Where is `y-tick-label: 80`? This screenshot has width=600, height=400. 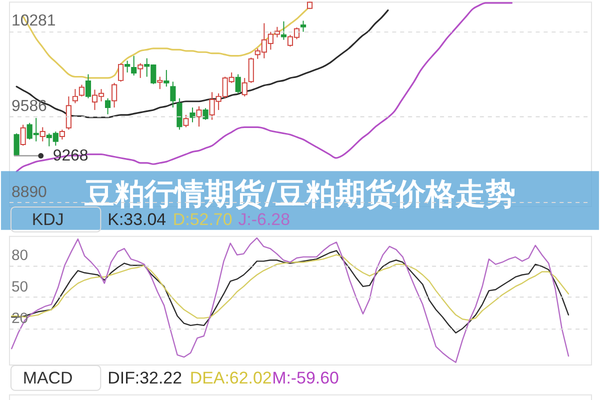
y-tick-label: 80 is located at coordinates (19, 255).